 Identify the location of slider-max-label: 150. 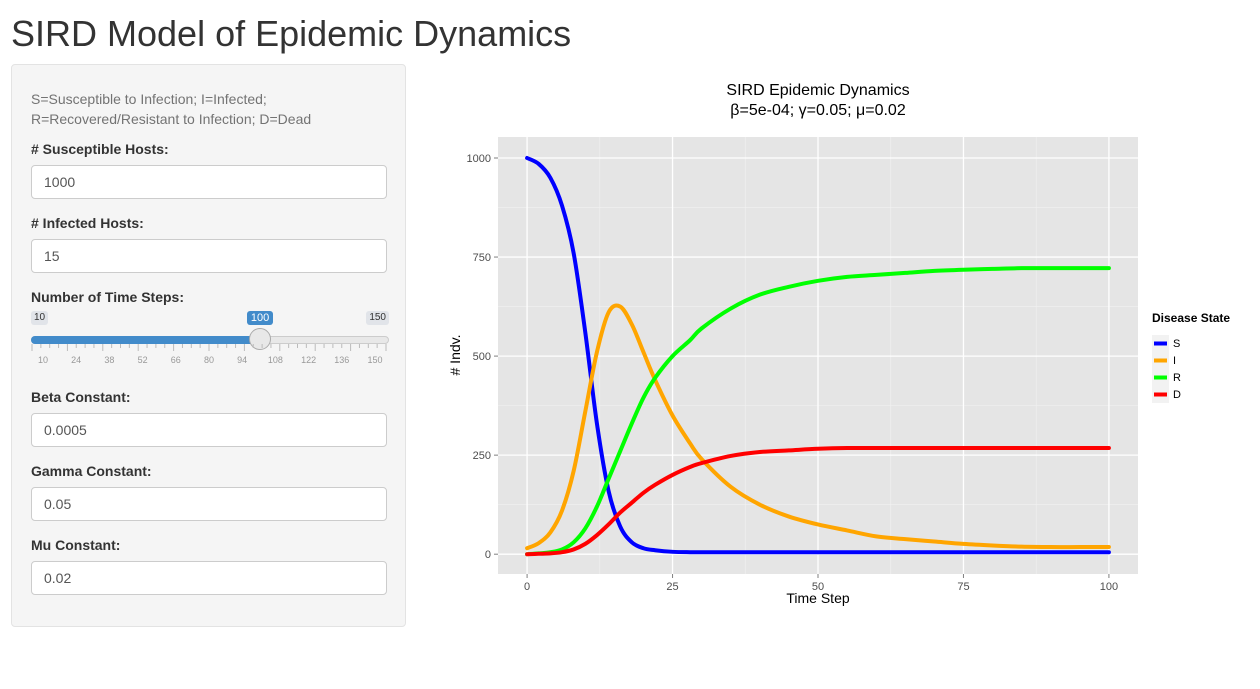
(377, 318).